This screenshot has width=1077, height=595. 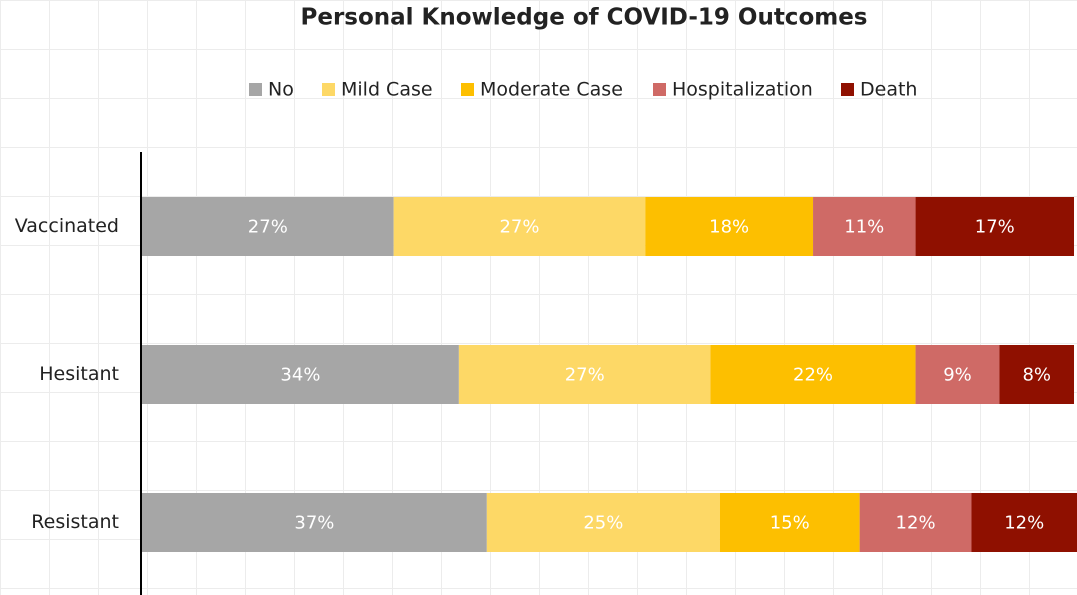 I want to click on data-label: 17%, so click(x=995, y=227).